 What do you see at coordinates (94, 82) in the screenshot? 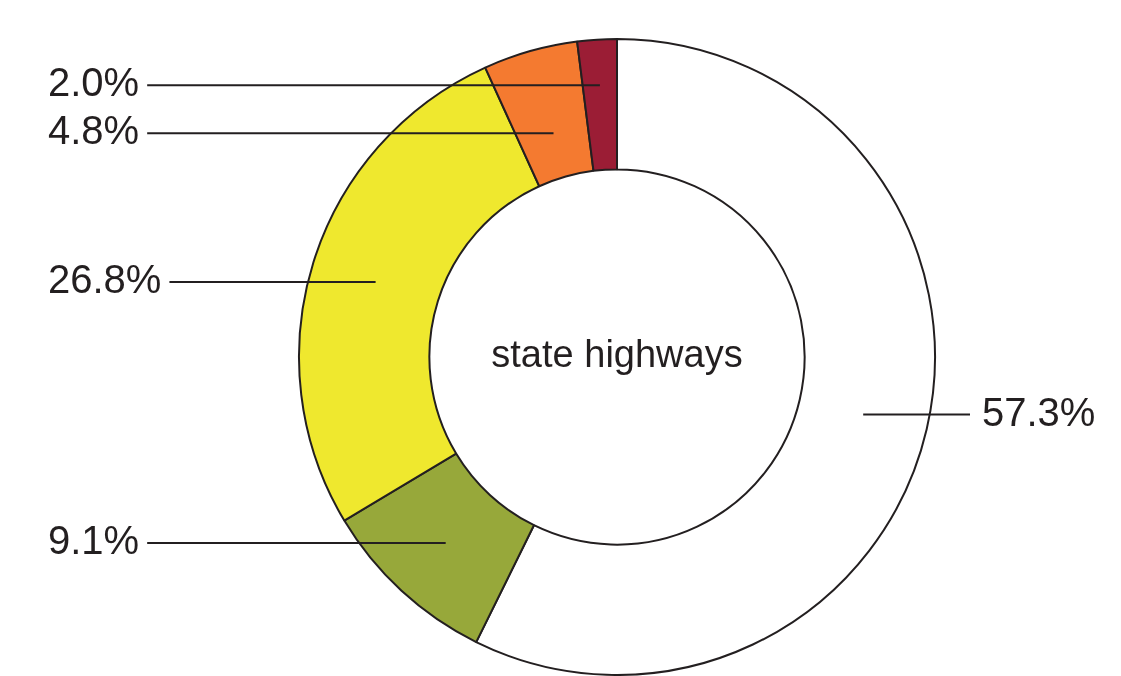
I see `data-label: 2.0%` at bounding box center [94, 82].